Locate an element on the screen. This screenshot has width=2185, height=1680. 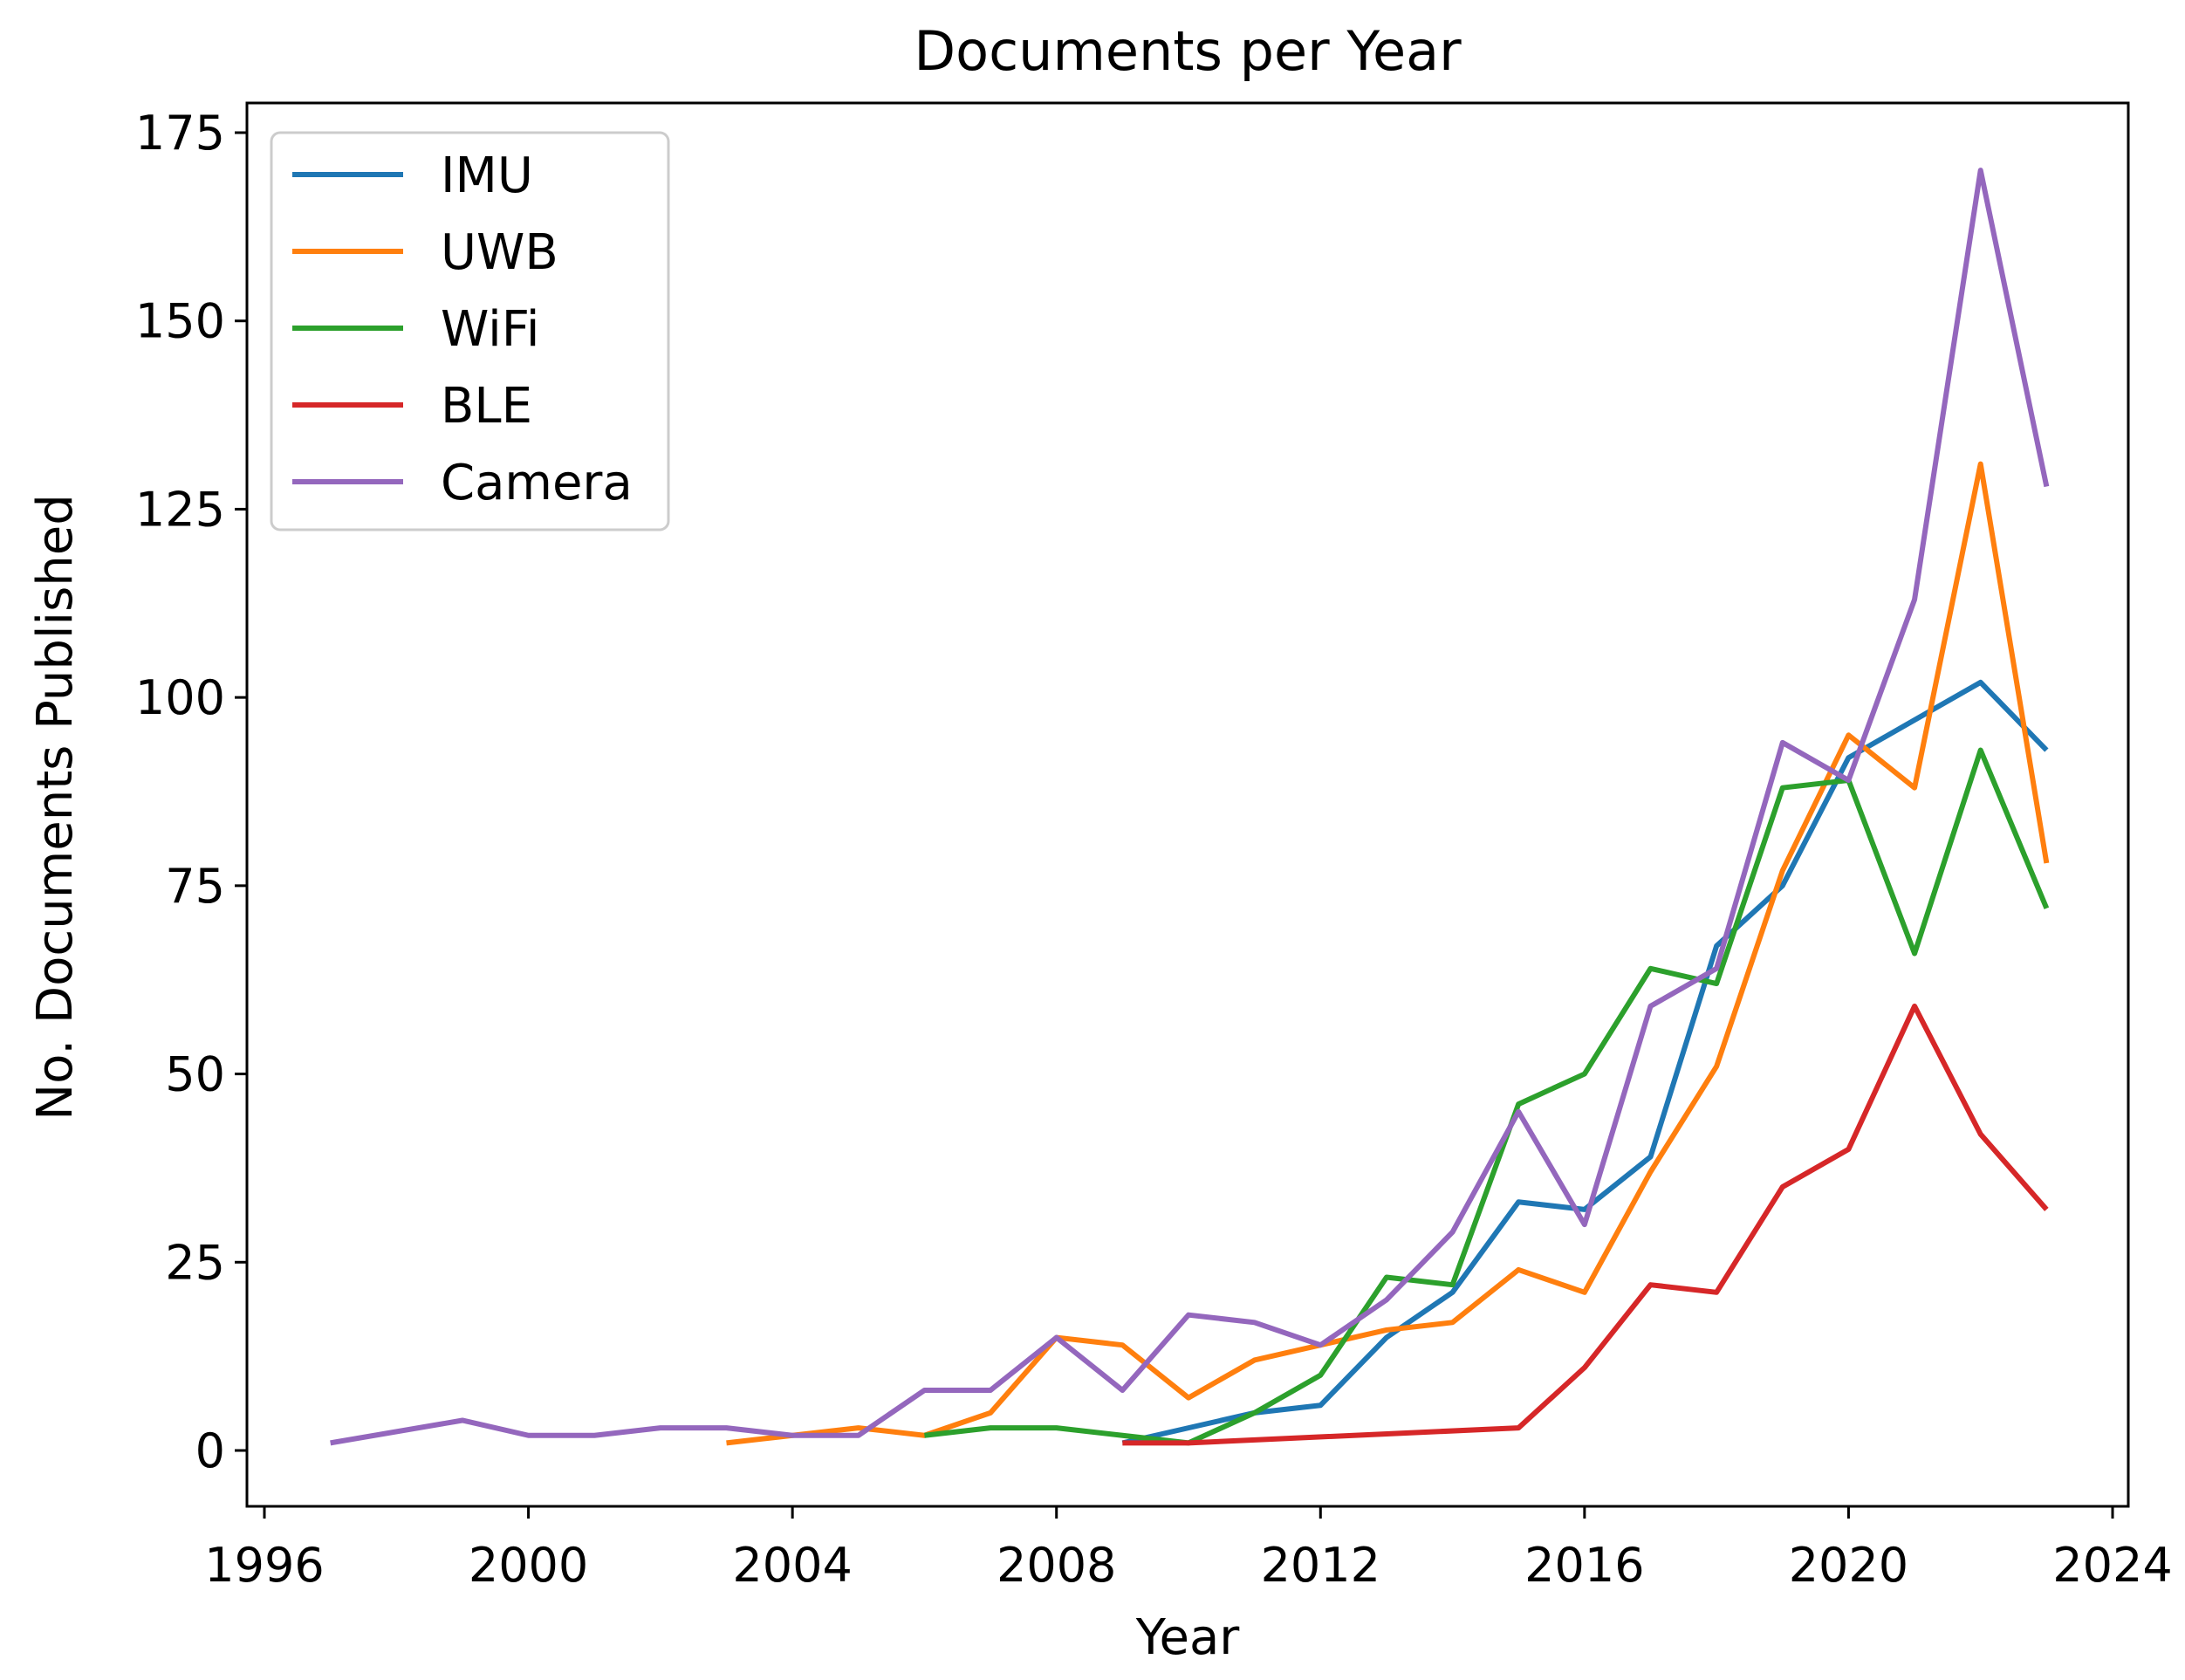
x-tick-label: 2012 is located at coordinates (1320, 1565).